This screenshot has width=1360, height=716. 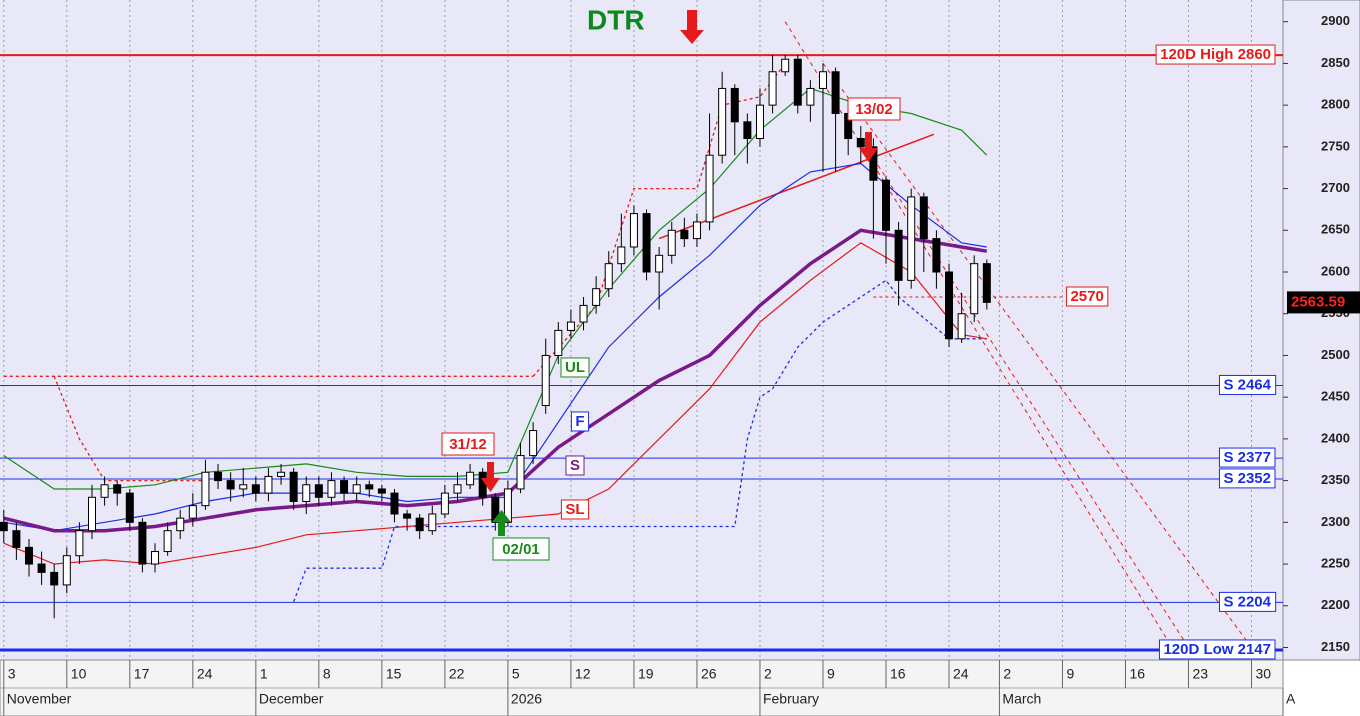 I want to click on annotation: 31/12, so click(x=468, y=444).